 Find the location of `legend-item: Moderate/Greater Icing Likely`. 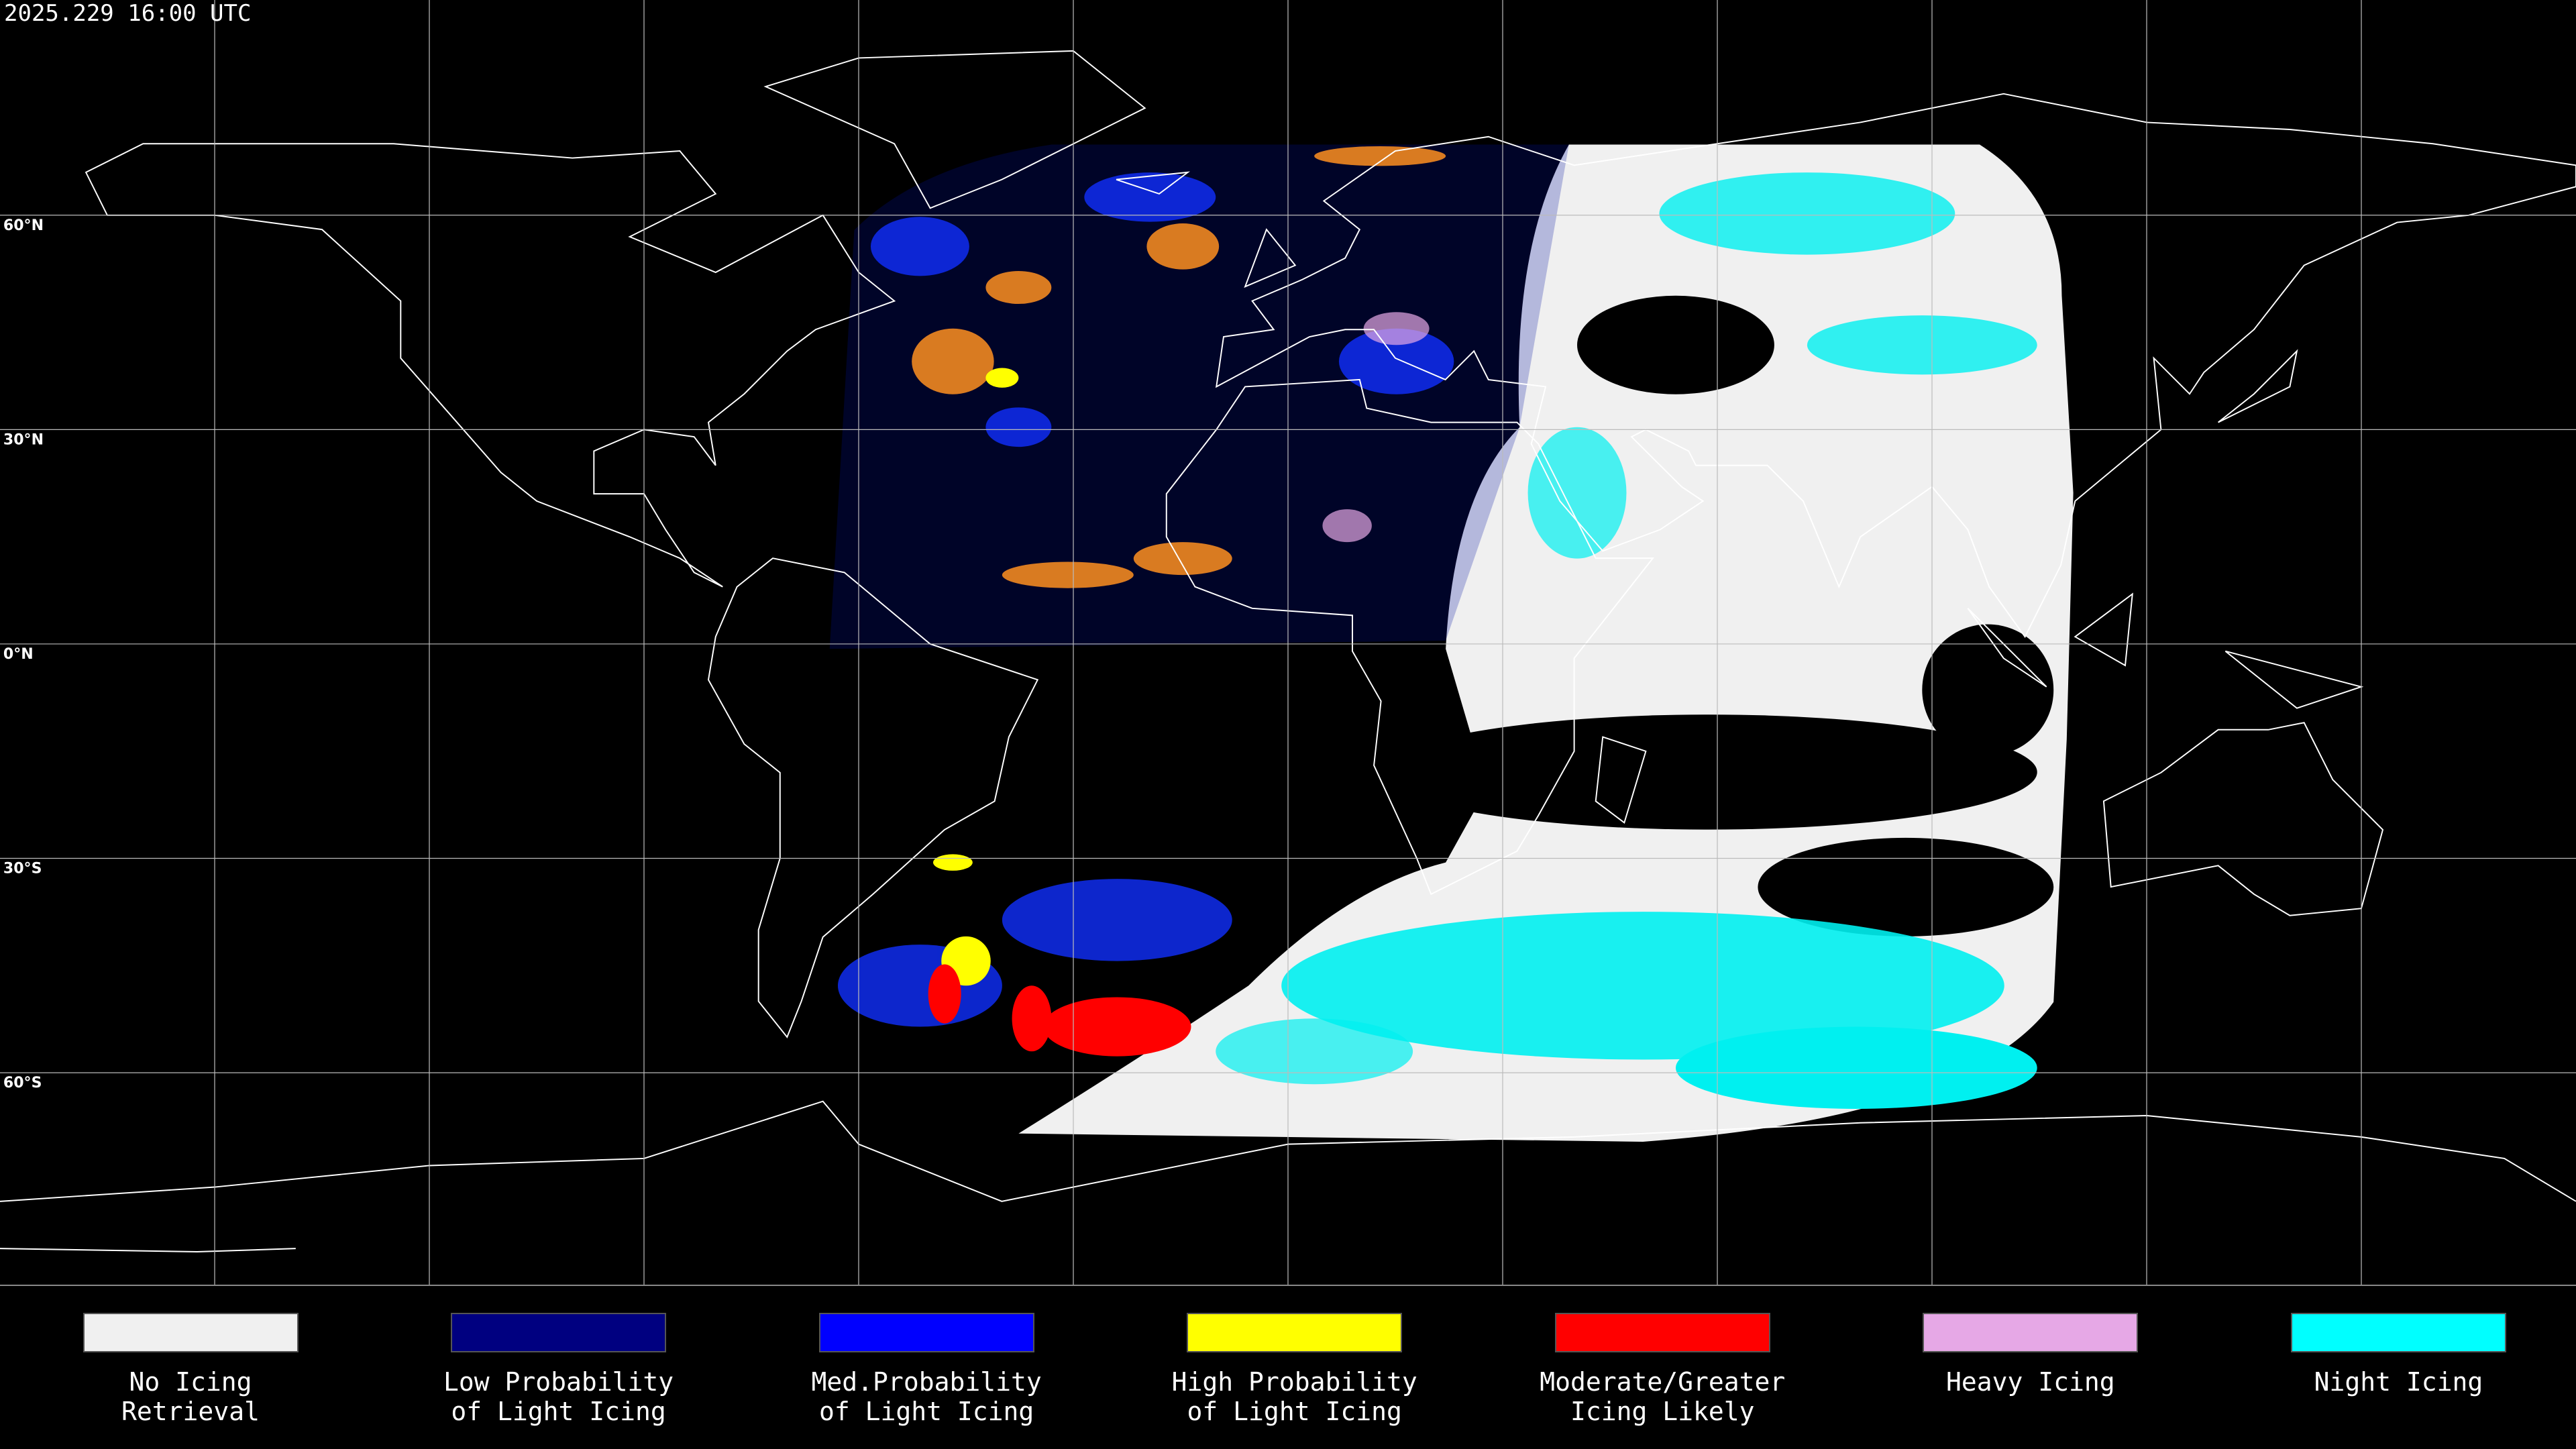

legend-item: Moderate/Greater Icing Likely is located at coordinates (1662, 1369).